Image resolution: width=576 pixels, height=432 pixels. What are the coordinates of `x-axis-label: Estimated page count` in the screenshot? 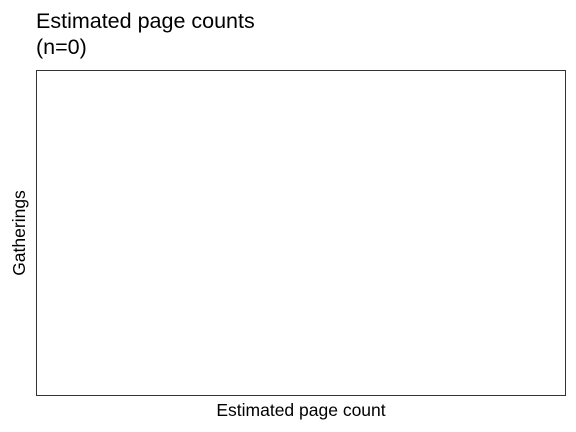 It's located at (301, 410).